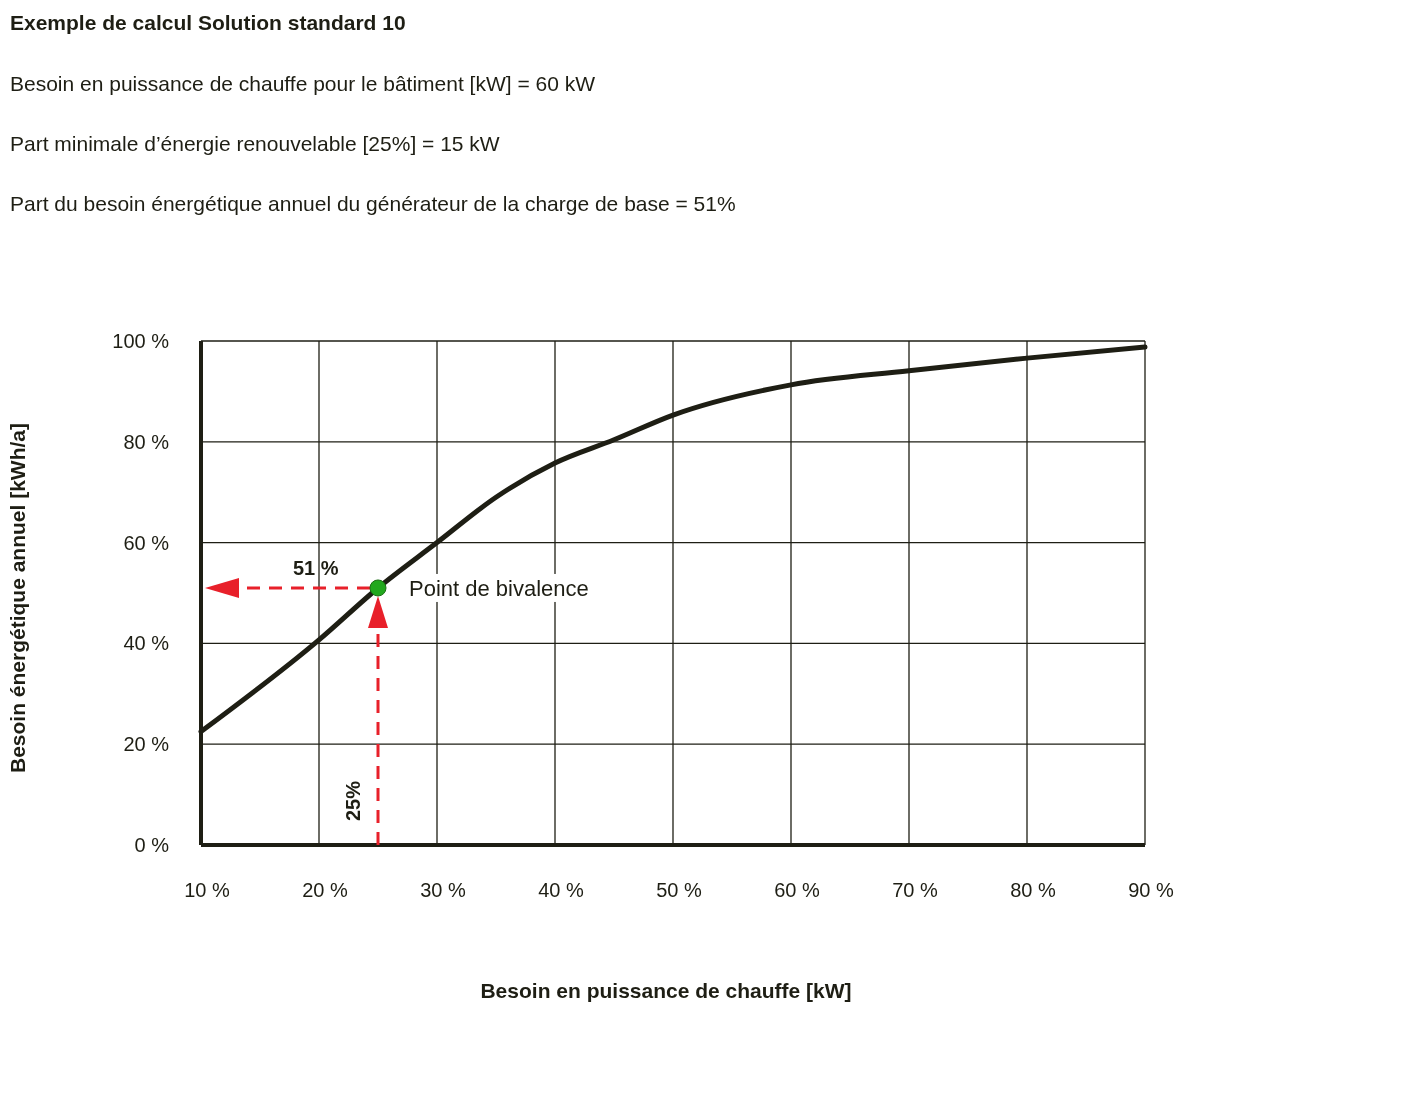 Image resolution: width=1418 pixels, height=1103 pixels. Describe the element at coordinates (679, 890) in the screenshot. I see `x-tick-label: 50 %` at that location.